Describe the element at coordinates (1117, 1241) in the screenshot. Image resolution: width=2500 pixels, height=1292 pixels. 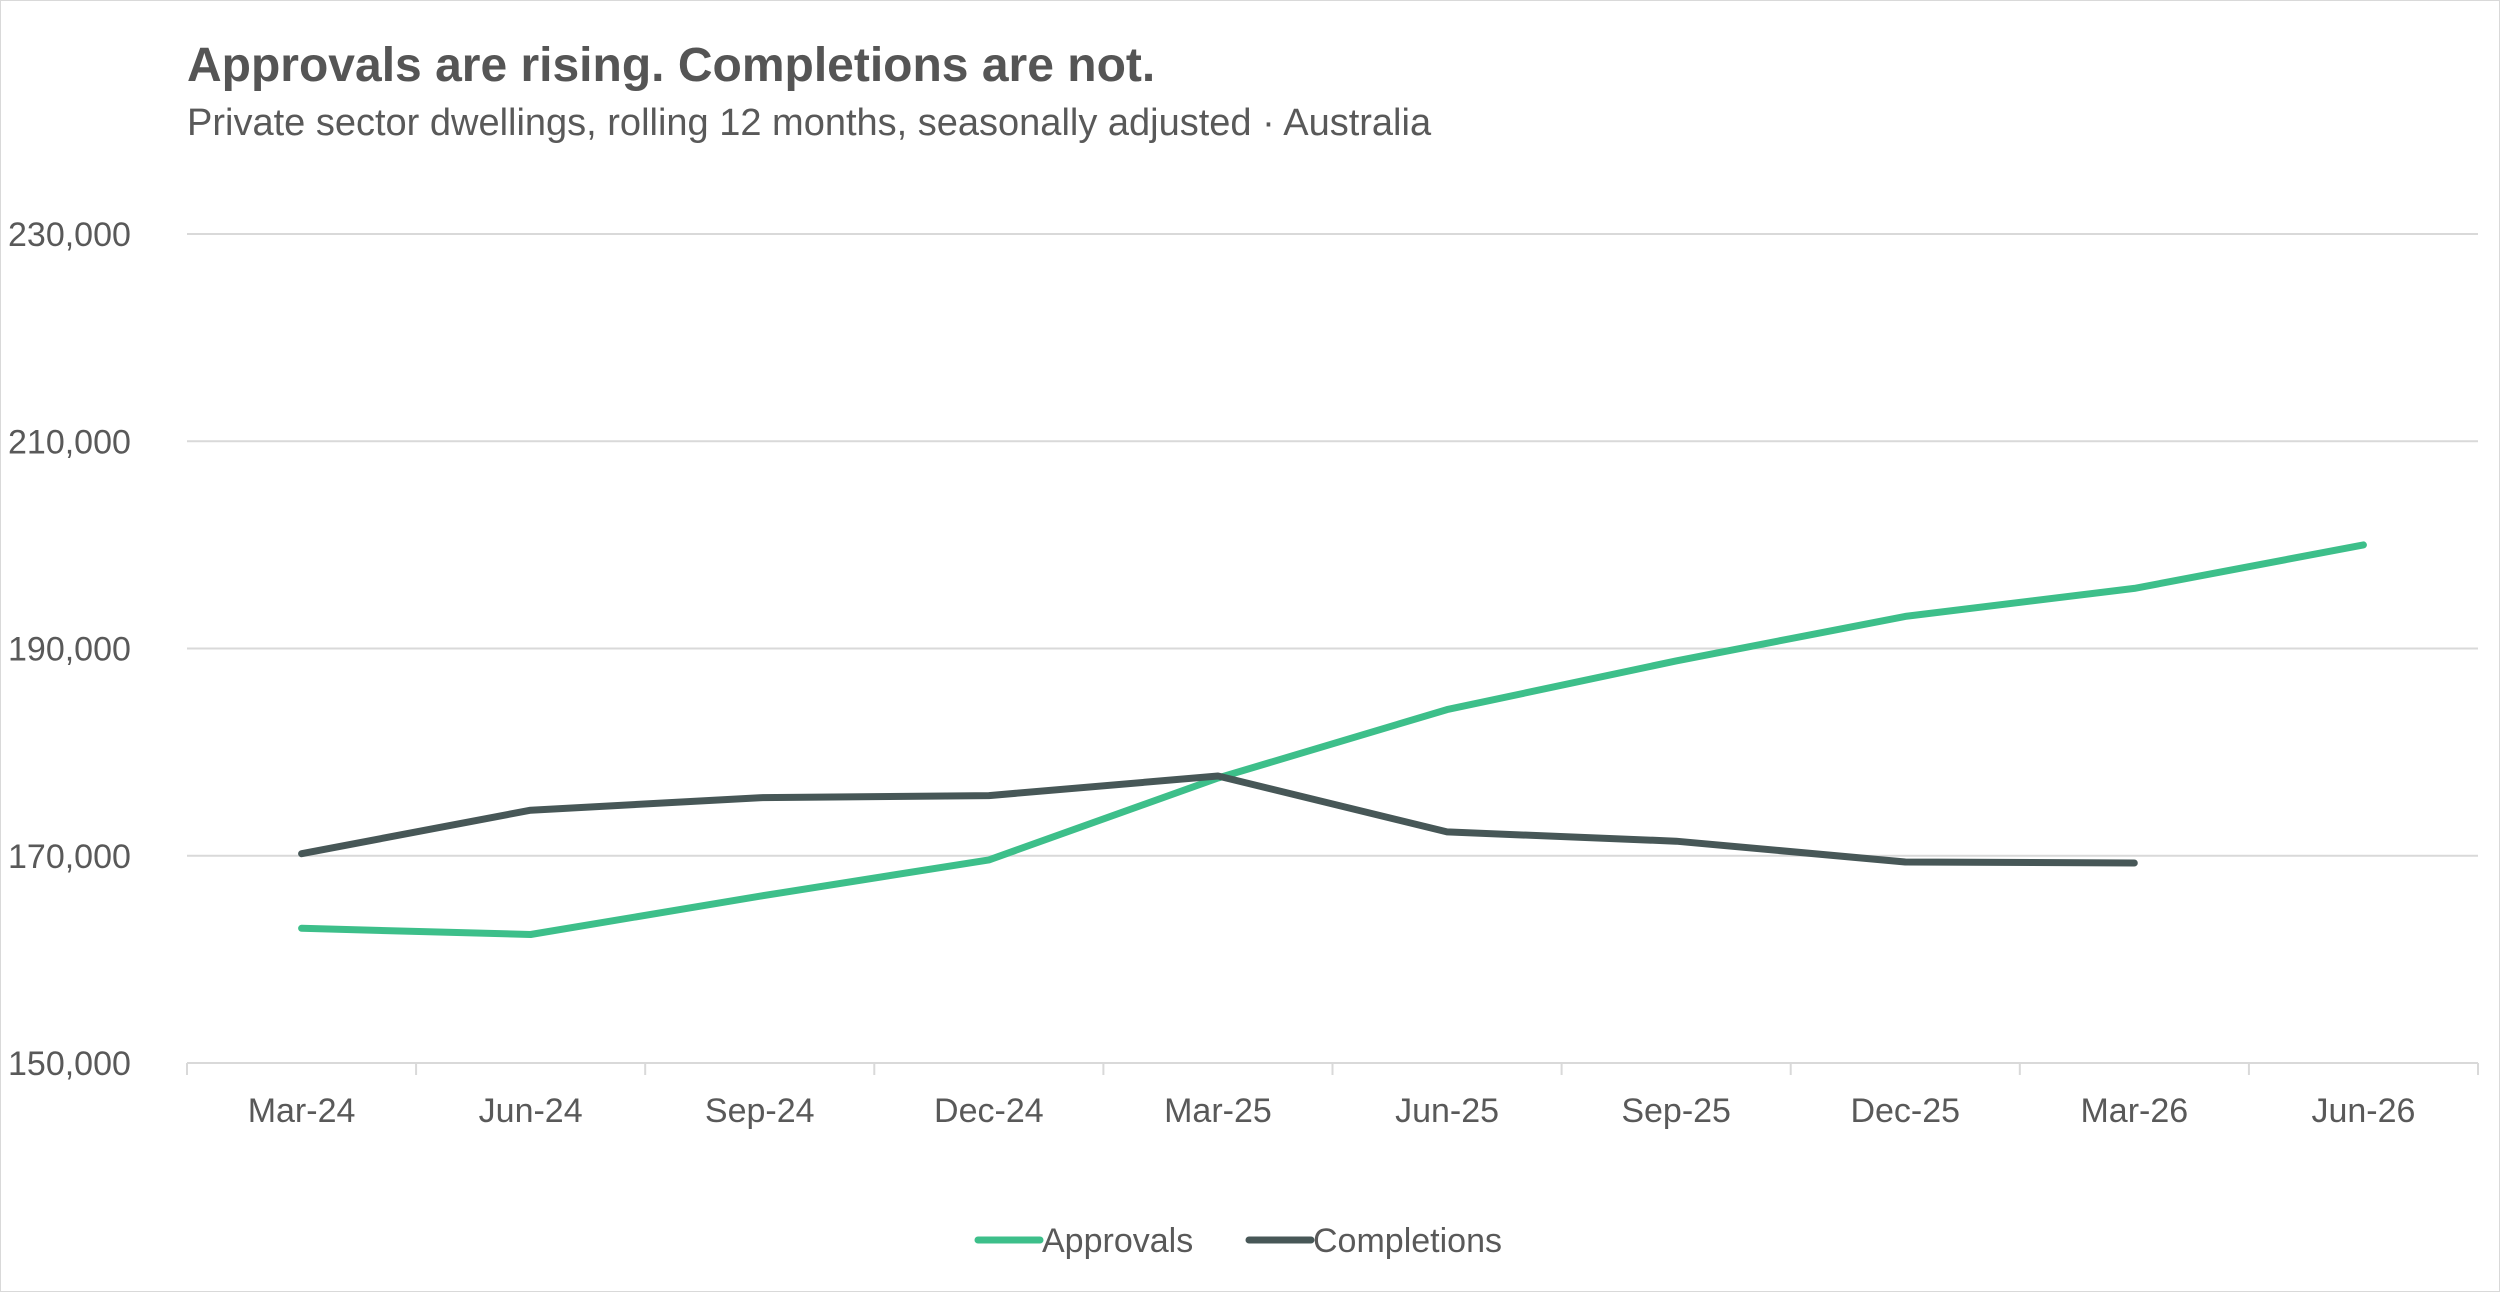
I see `legend-label-approvals: Approvals` at that location.